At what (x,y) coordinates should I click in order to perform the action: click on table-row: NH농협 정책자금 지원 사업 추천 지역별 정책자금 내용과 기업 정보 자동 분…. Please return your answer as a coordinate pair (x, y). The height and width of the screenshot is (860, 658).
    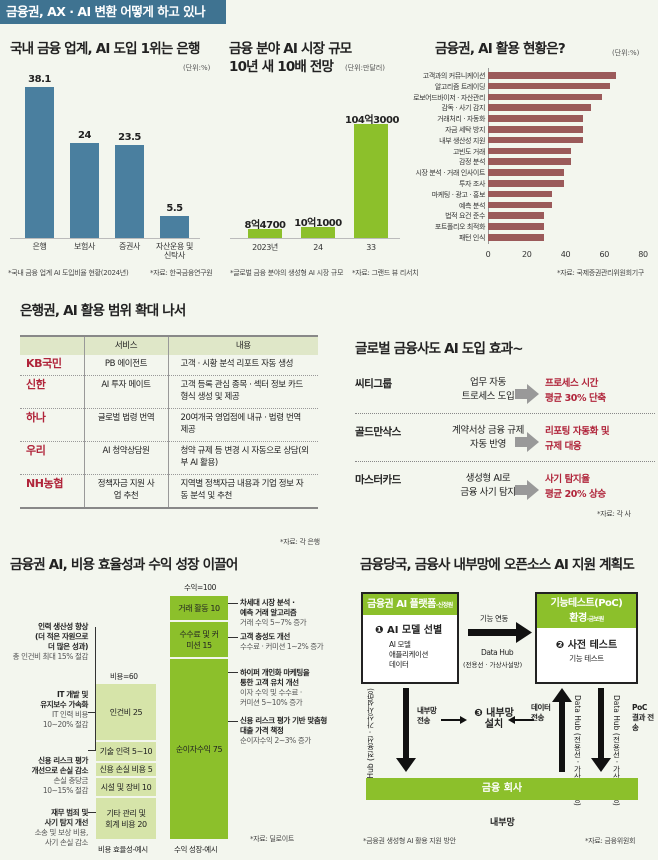
    Looking at the image, I should click on (169, 491).